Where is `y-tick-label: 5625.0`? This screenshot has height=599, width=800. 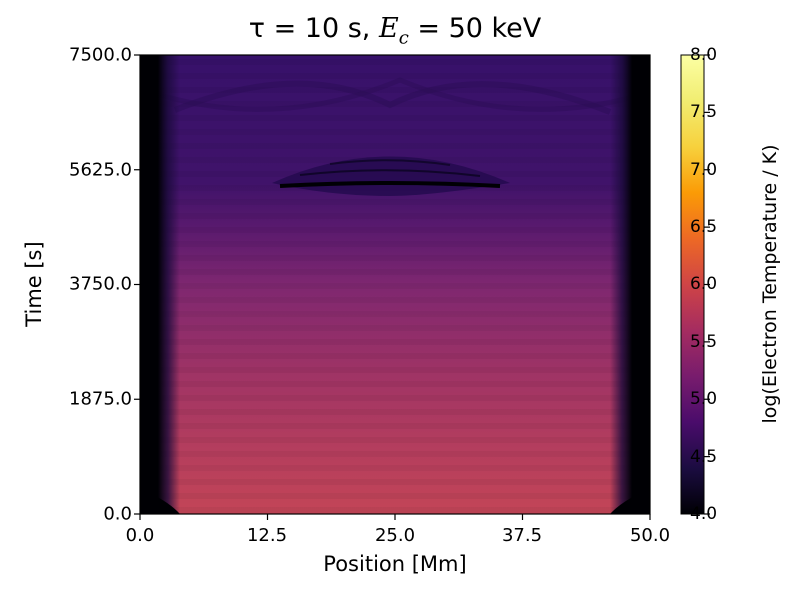 y-tick-label: 5625.0 is located at coordinates (100, 170).